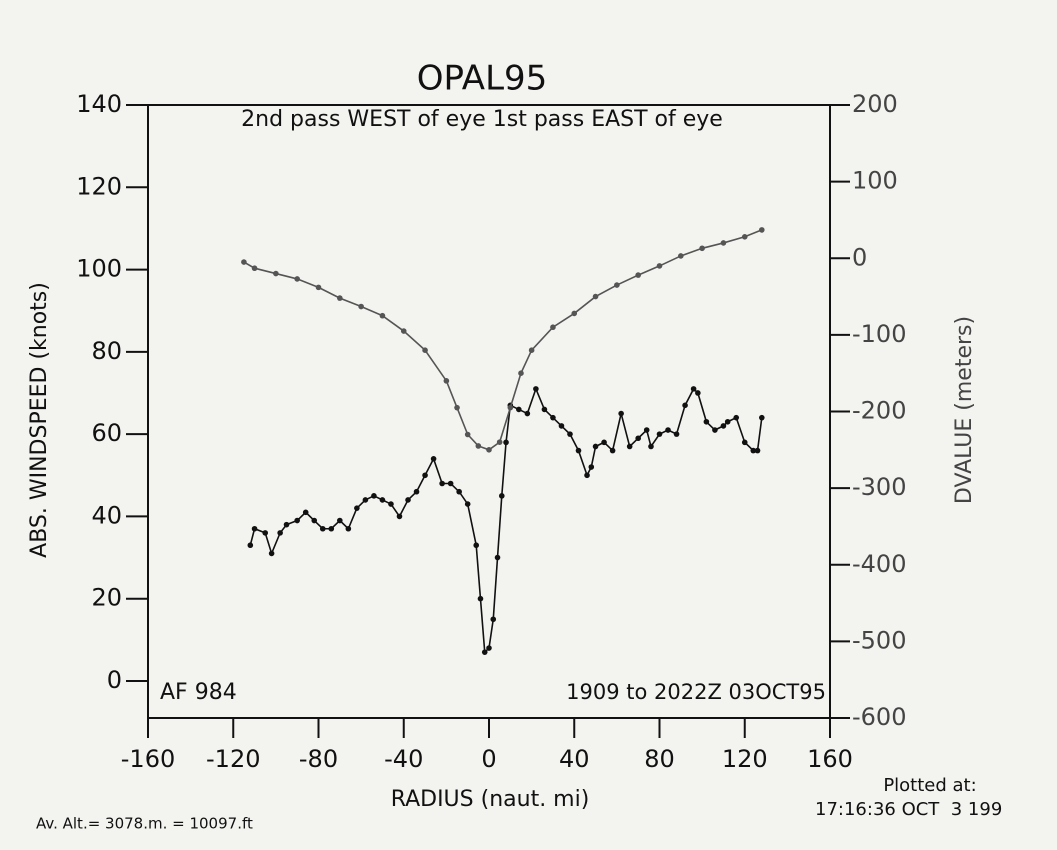 The width and height of the screenshot is (1057, 850). What do you see at coordinates (318, 759) in the screenshot?
I see `x-tick-label: -80` at bounding box center [318, 759].